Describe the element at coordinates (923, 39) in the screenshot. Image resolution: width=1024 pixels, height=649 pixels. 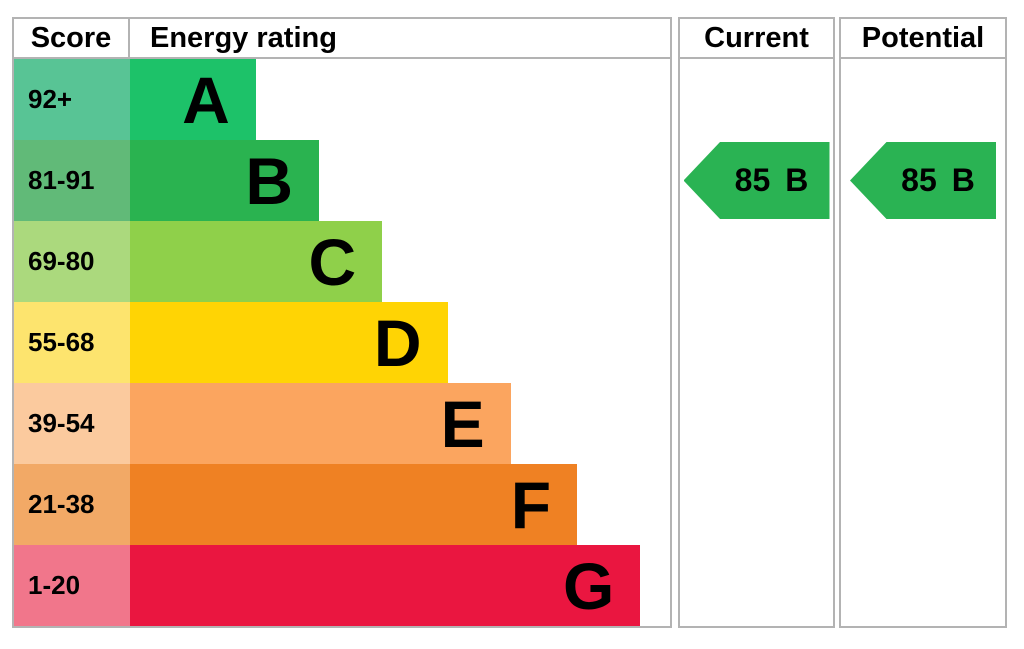
I see `potential-column-header: Potential` at that location.